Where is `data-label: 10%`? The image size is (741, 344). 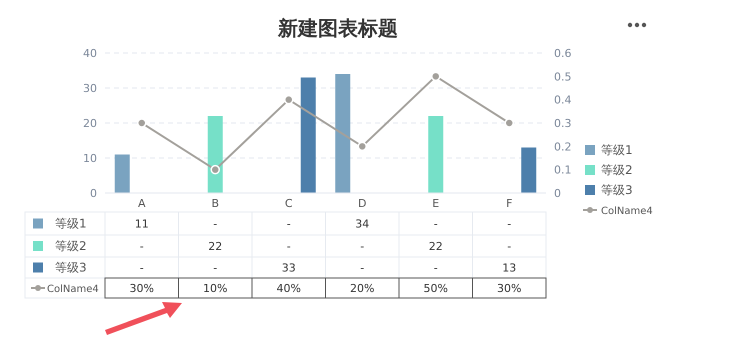 data-label: 10% is located at coordinates (215, 288).